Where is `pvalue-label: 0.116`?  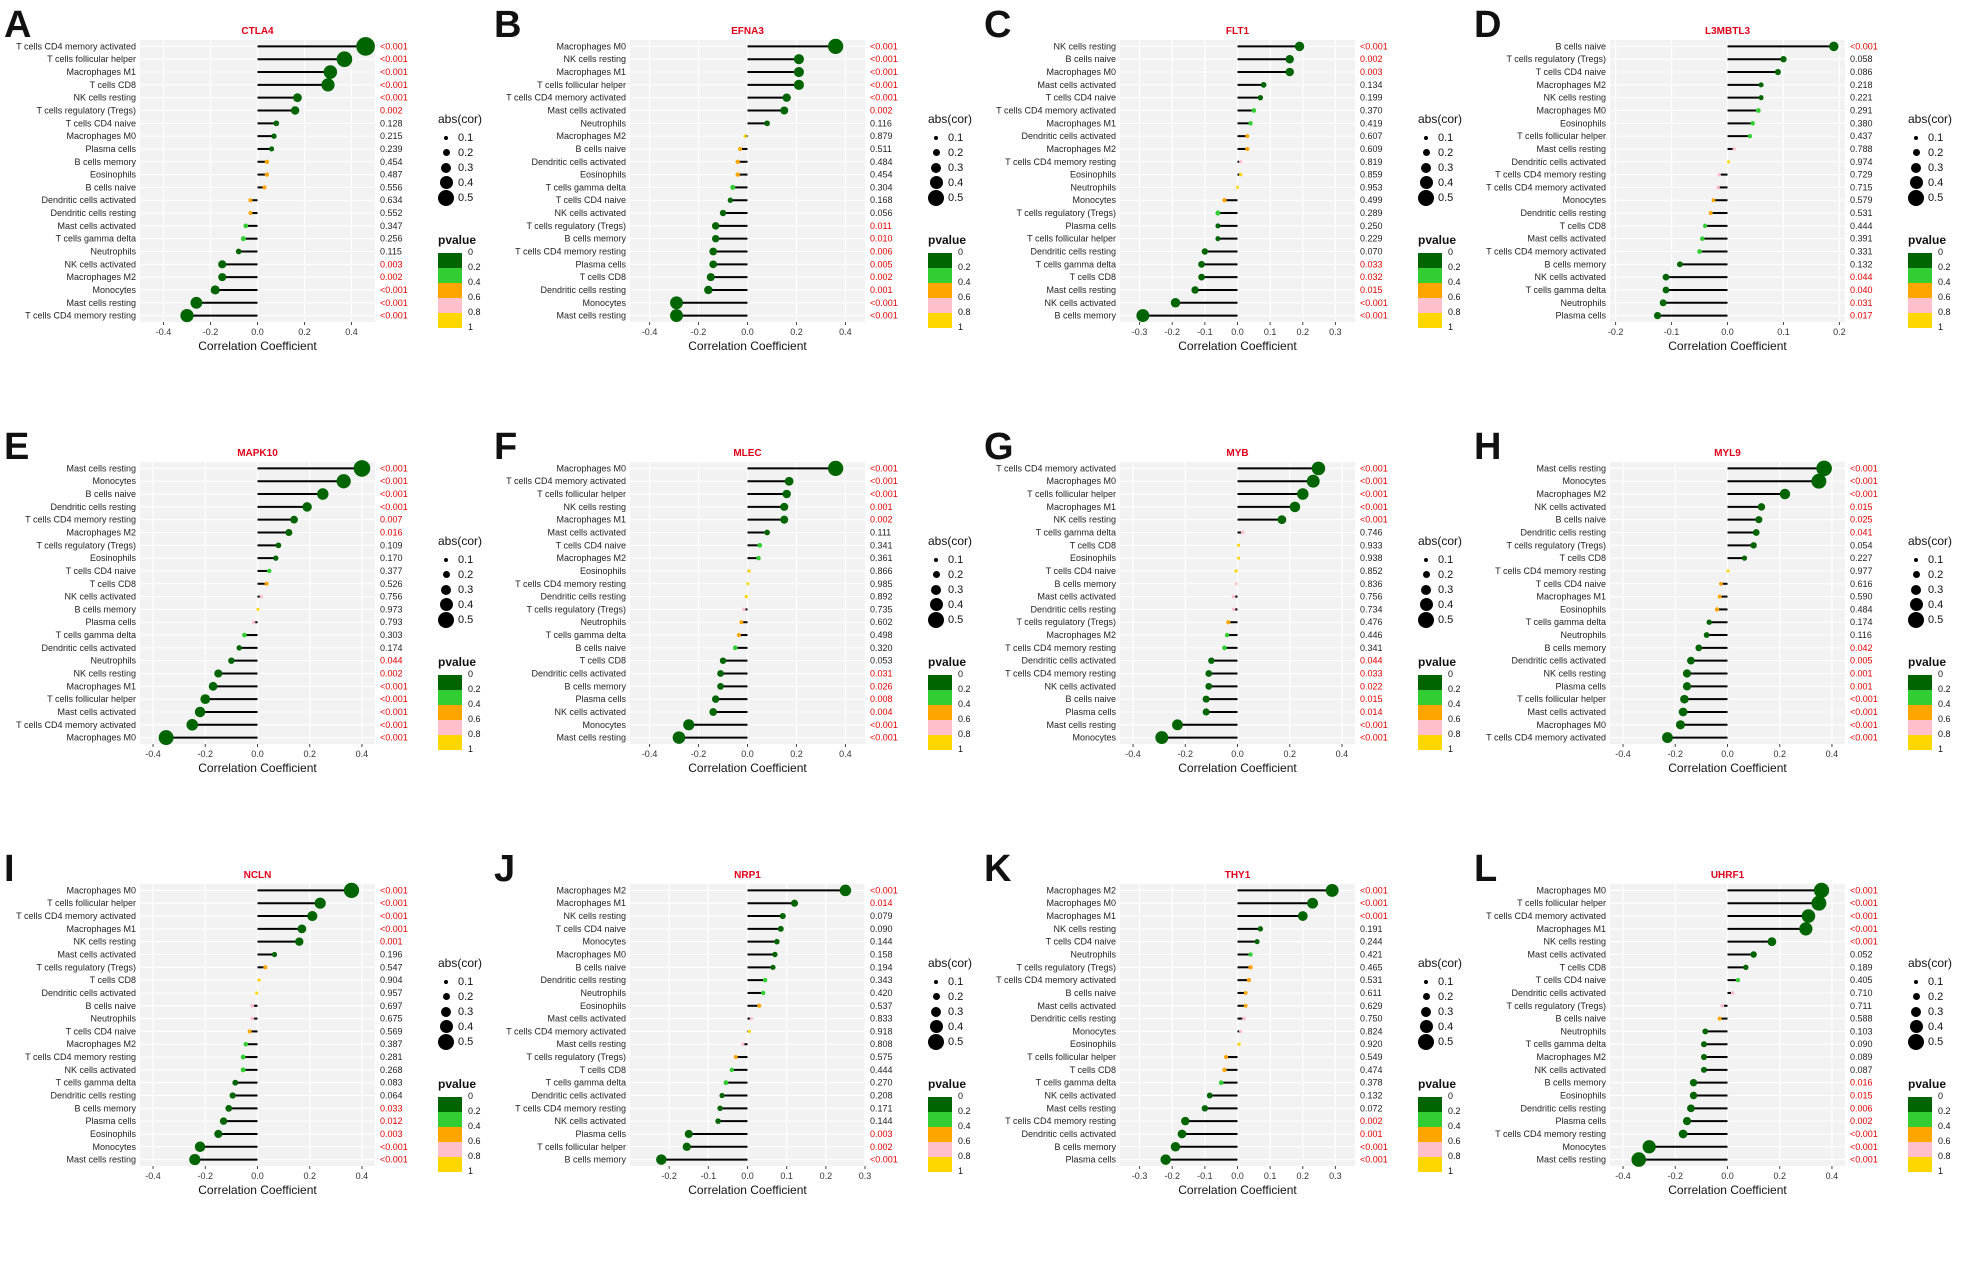
pvalue-label: 0.116 is located at coordinates (881, 123).